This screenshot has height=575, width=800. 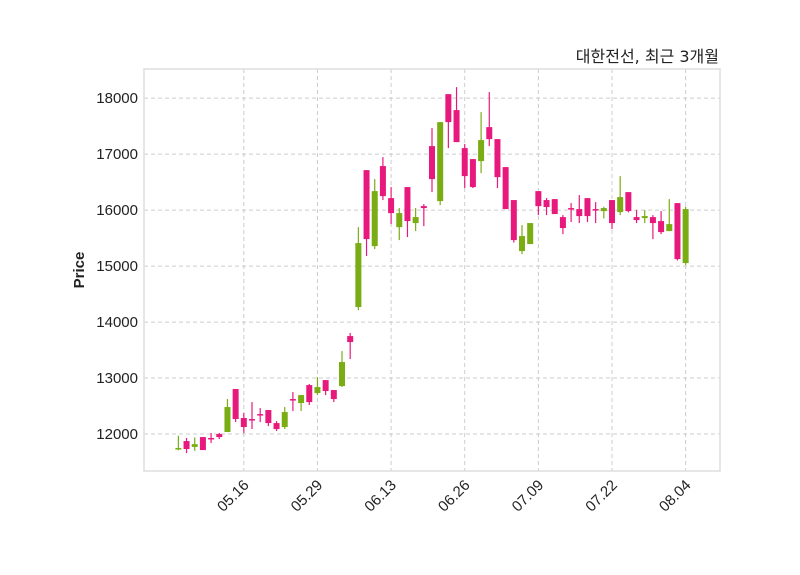 I want to click on y-tick-label: 15000, so click(x=117, y=266).